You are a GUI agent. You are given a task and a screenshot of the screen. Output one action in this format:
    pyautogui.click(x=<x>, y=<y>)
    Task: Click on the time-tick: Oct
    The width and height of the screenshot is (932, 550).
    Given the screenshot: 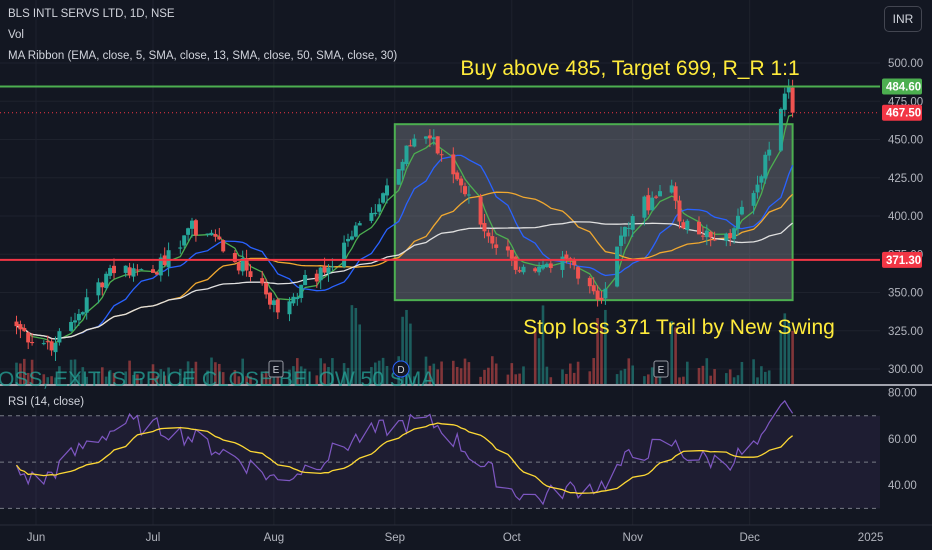 What is the action you would take?
    pyautogui.click(x=512, y=538)
    